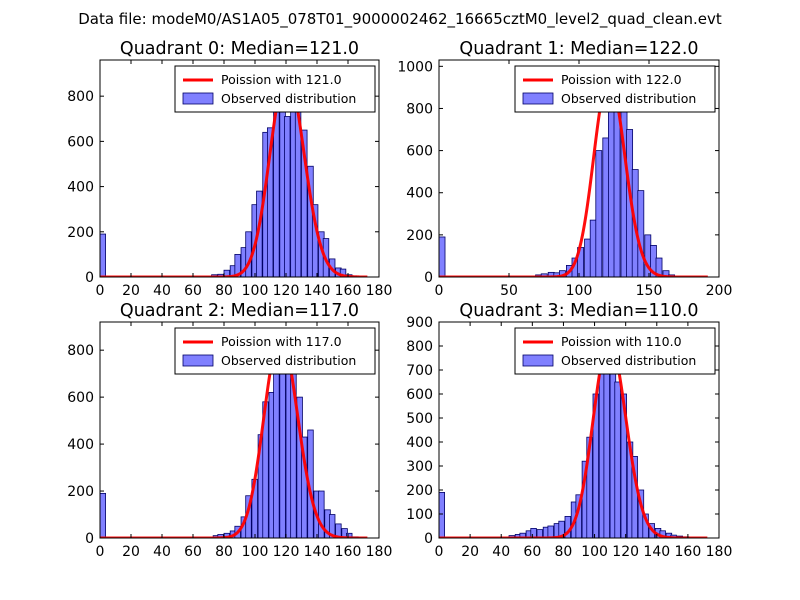  Describe the element at coordinates (100, 291) in the screenshot. I see `quadrant-0-x-tick-label: 0` at that location.